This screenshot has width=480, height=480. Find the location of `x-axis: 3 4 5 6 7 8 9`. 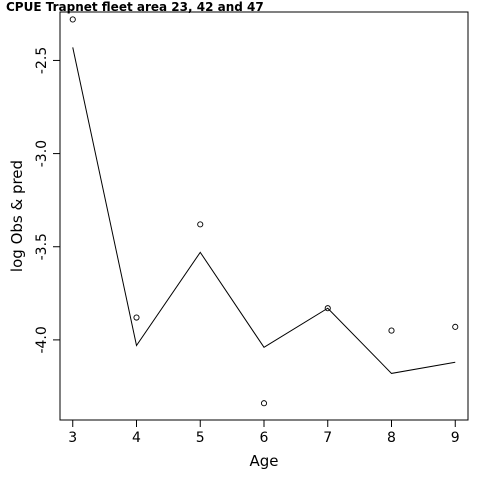

x-axis: 3 4 5 6 7 8 9 is located at coordinates (264, 433).